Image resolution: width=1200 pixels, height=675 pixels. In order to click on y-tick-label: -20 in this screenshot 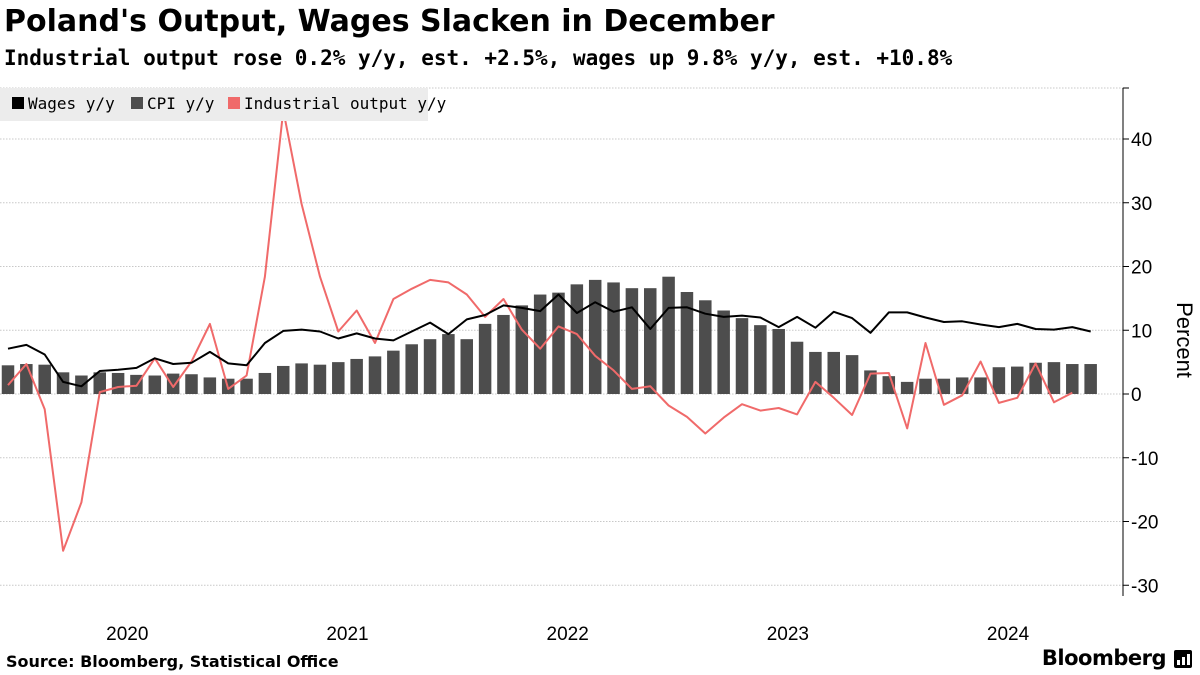, I will do `click(1144, 523)`.